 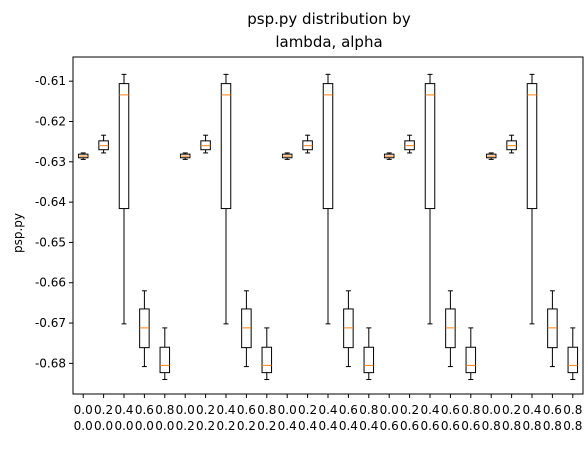 I want to click on y-tick-label: -0.67, so click(x=50, y=323).